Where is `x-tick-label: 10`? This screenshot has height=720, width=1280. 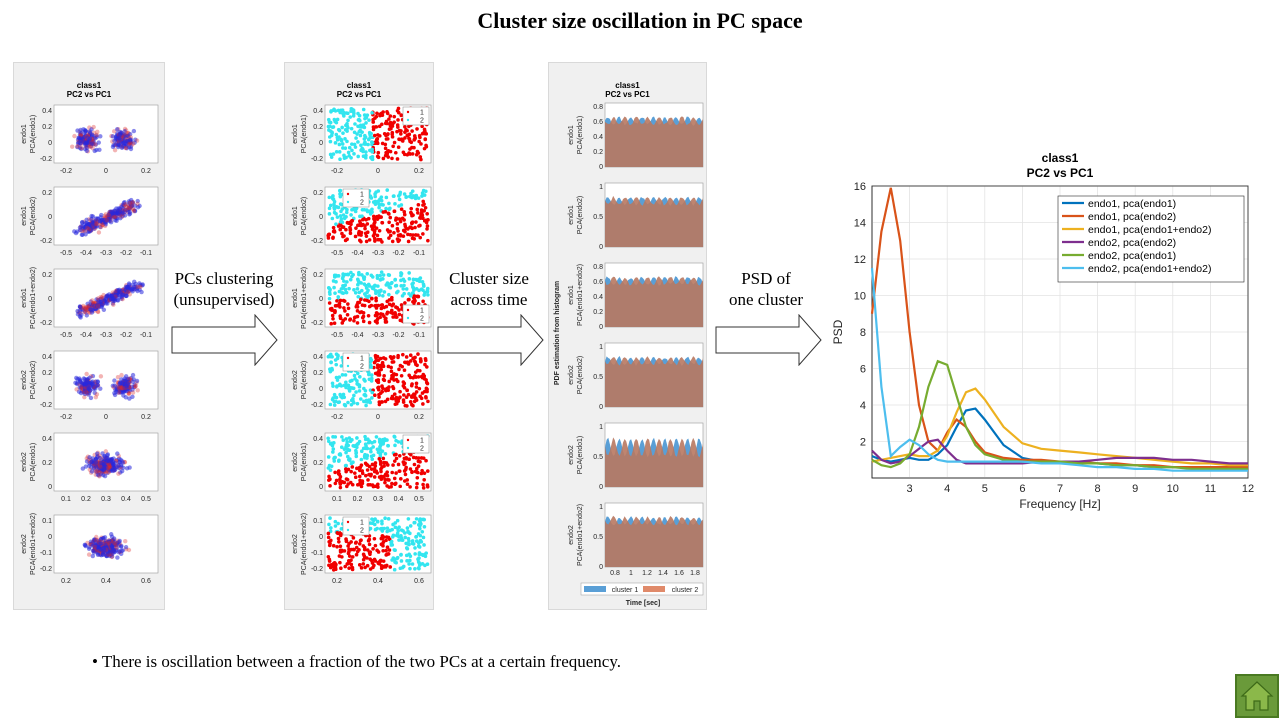
x-tick-label: 10 is located at coordinates (1173, 489).